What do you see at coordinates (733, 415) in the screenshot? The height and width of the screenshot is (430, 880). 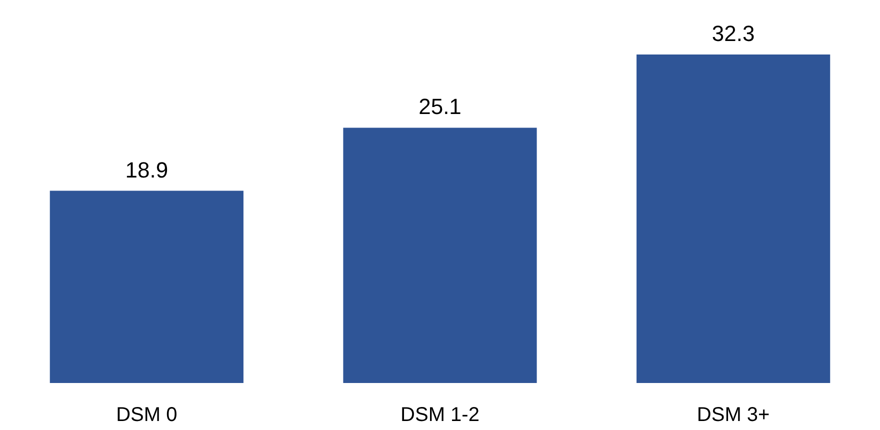 I see `x-tick-label: DSM 3+` at bounding box center [733, 415].